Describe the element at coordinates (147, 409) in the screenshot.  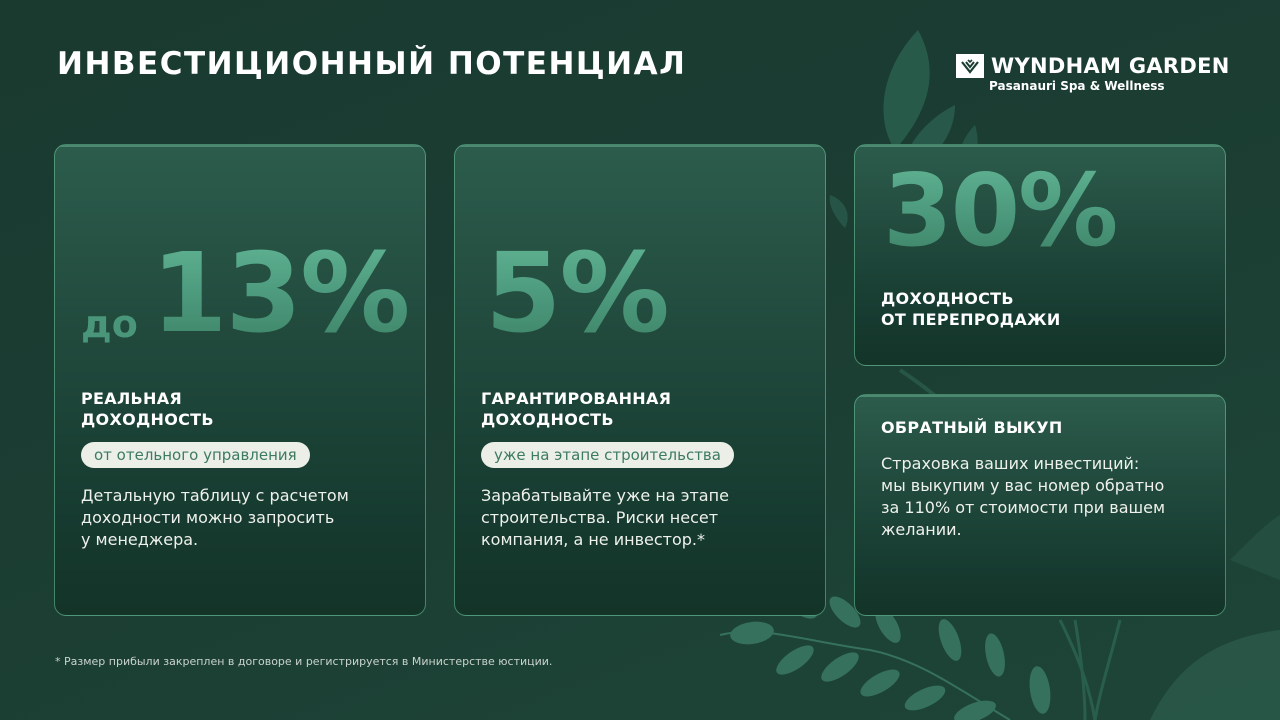
I see `card-heading: РЕАЛЬНАЯ ДОХОДНОСТЬ` at that location.